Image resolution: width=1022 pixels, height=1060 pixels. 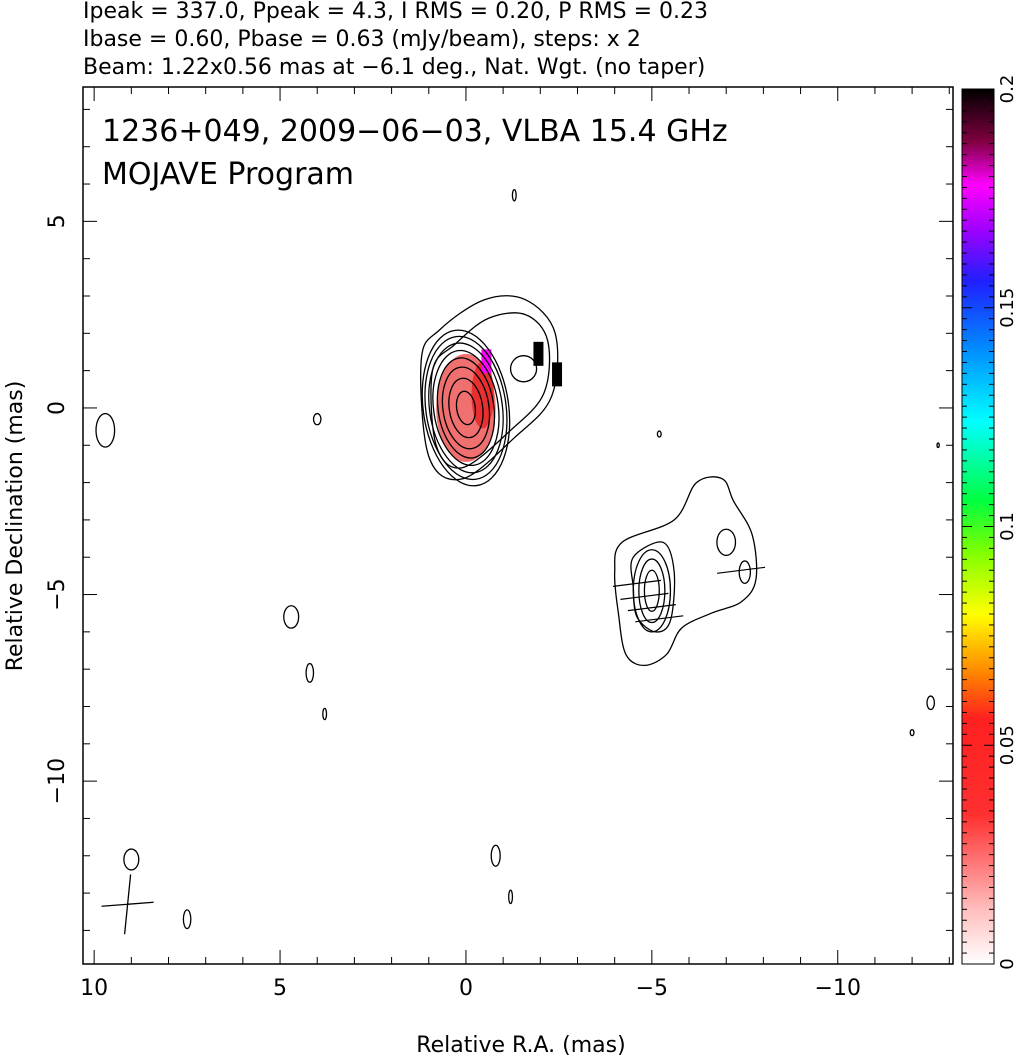 What do you see at coordinates (57, 781) in the screenshot?
I see `y-tick-label: −10` at bounding box center [57, 781].